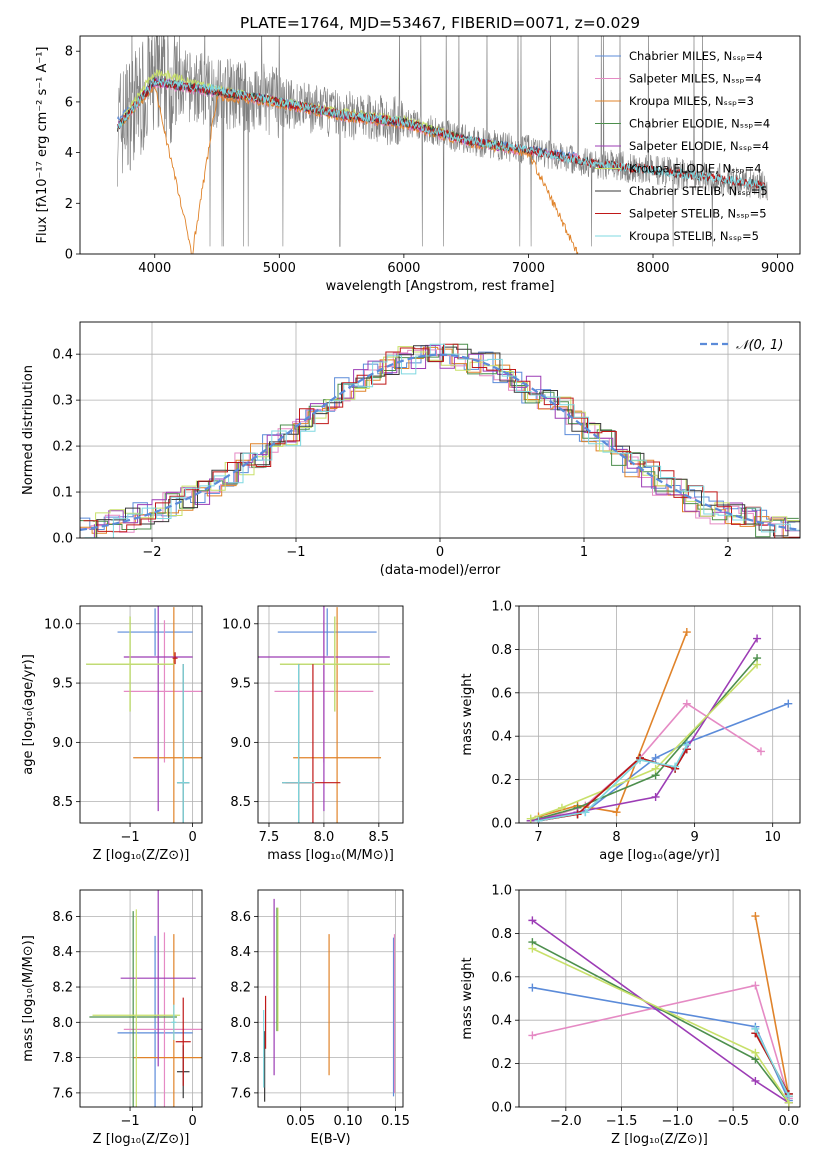  Describe the element at coordinates (279, 268) in the screenshot. I see `x-tick-label: 5000` at that location.